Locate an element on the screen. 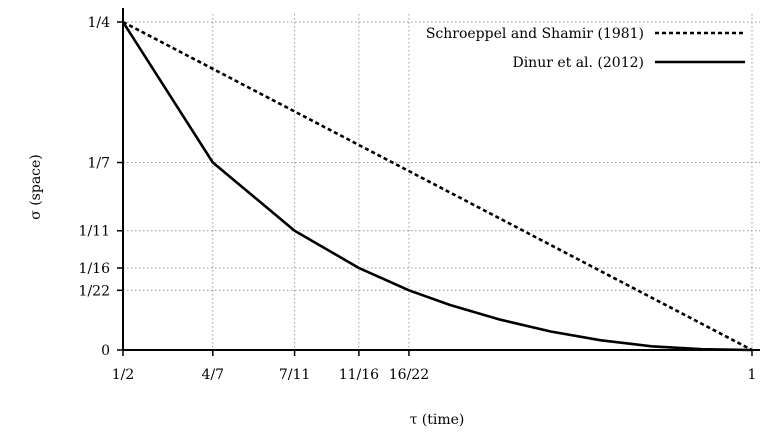 This screenshot has width=775, height=432. x-tick-label: 7/11 is located at coordinates (294, 375).